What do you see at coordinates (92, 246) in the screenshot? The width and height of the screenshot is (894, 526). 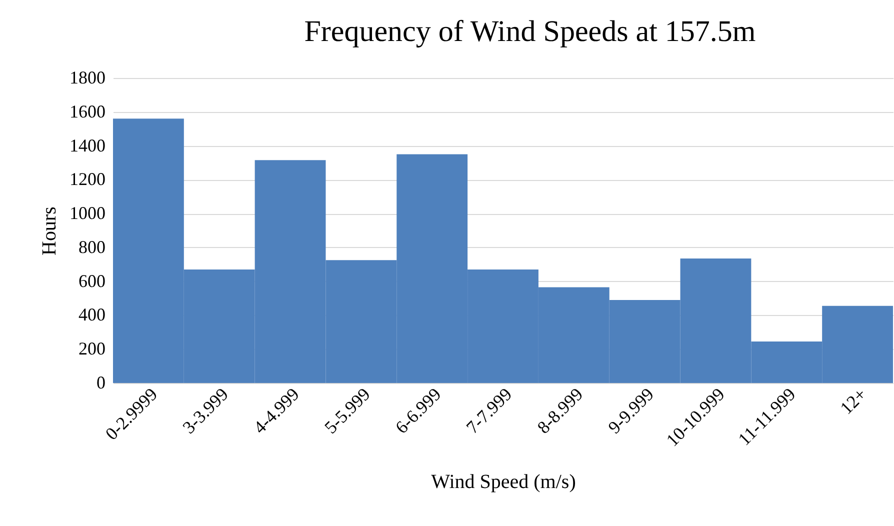 I see `y-tick-label: 800` at bounding box center [92, 246].